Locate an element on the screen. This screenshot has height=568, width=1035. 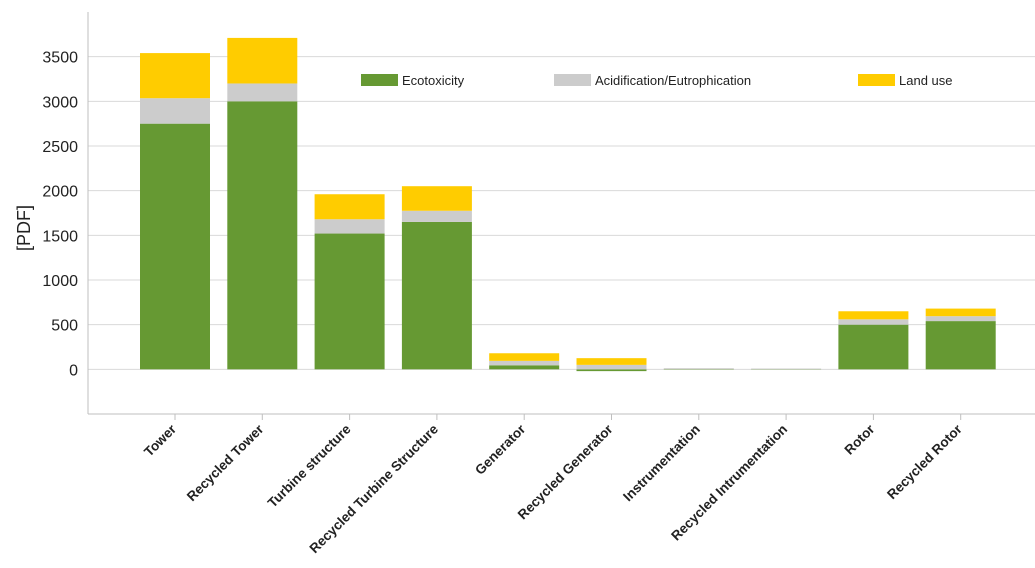
legend-item: Land use is located at coordinates (905, 80).